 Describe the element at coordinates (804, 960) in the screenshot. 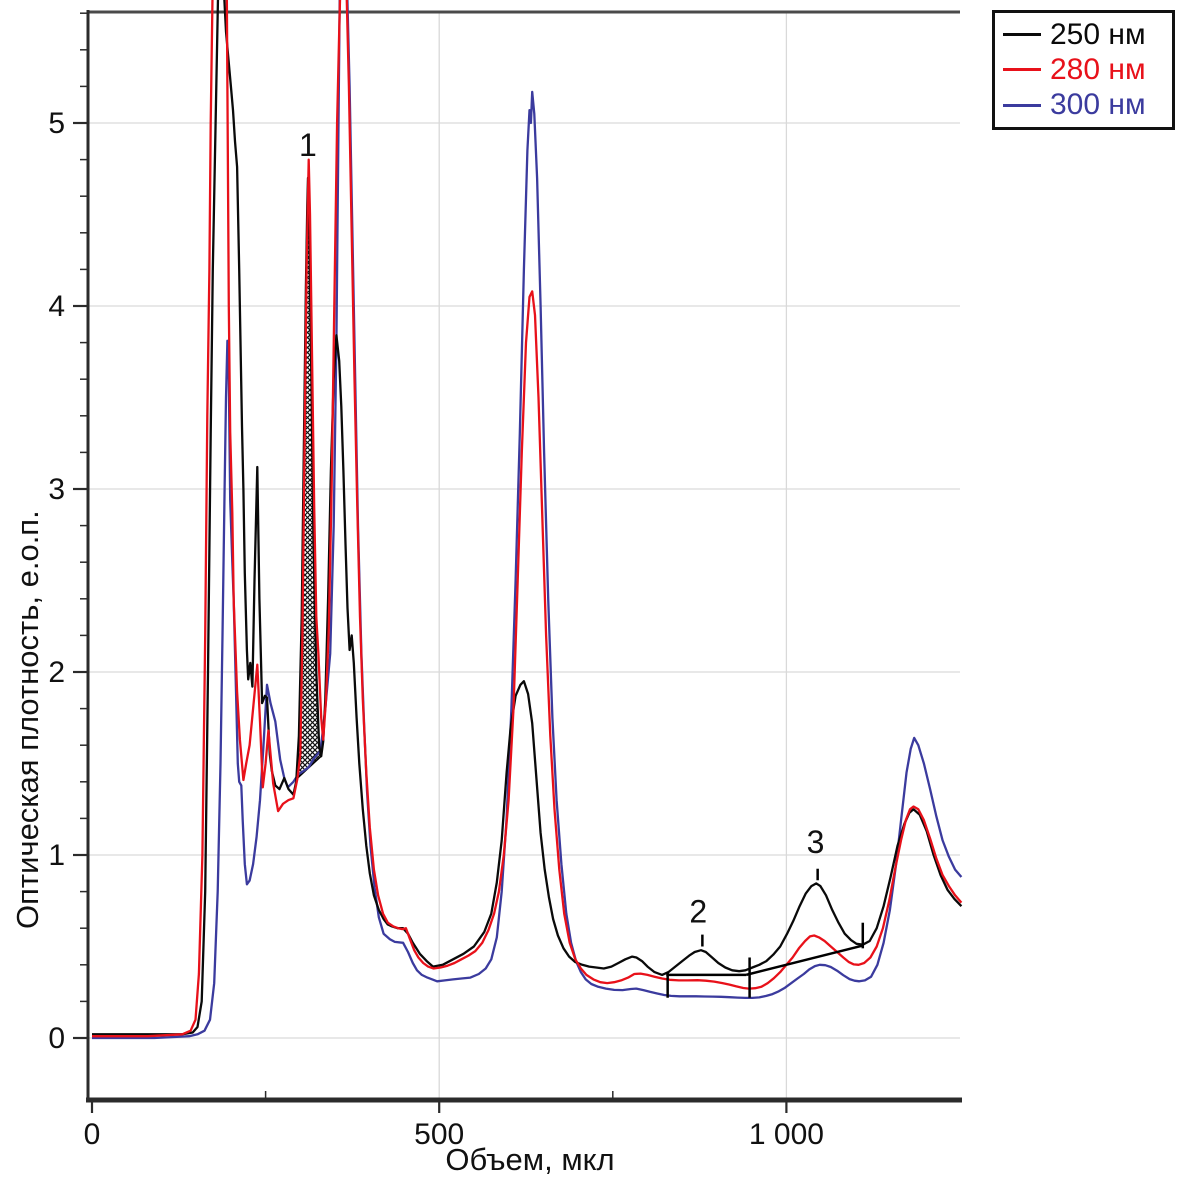

I see `integration-mark` at that location.